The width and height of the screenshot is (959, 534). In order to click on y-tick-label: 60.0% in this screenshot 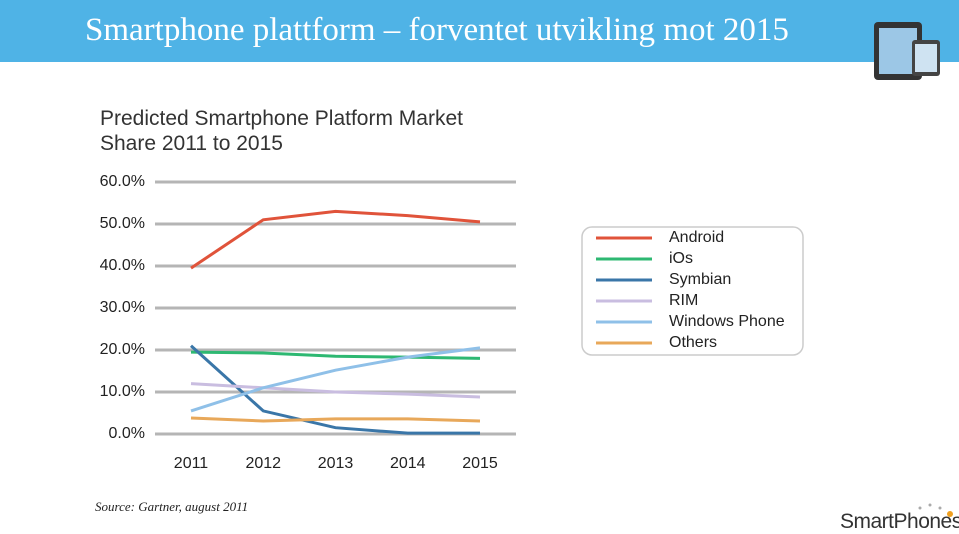, I will do `click(122, 181)`.